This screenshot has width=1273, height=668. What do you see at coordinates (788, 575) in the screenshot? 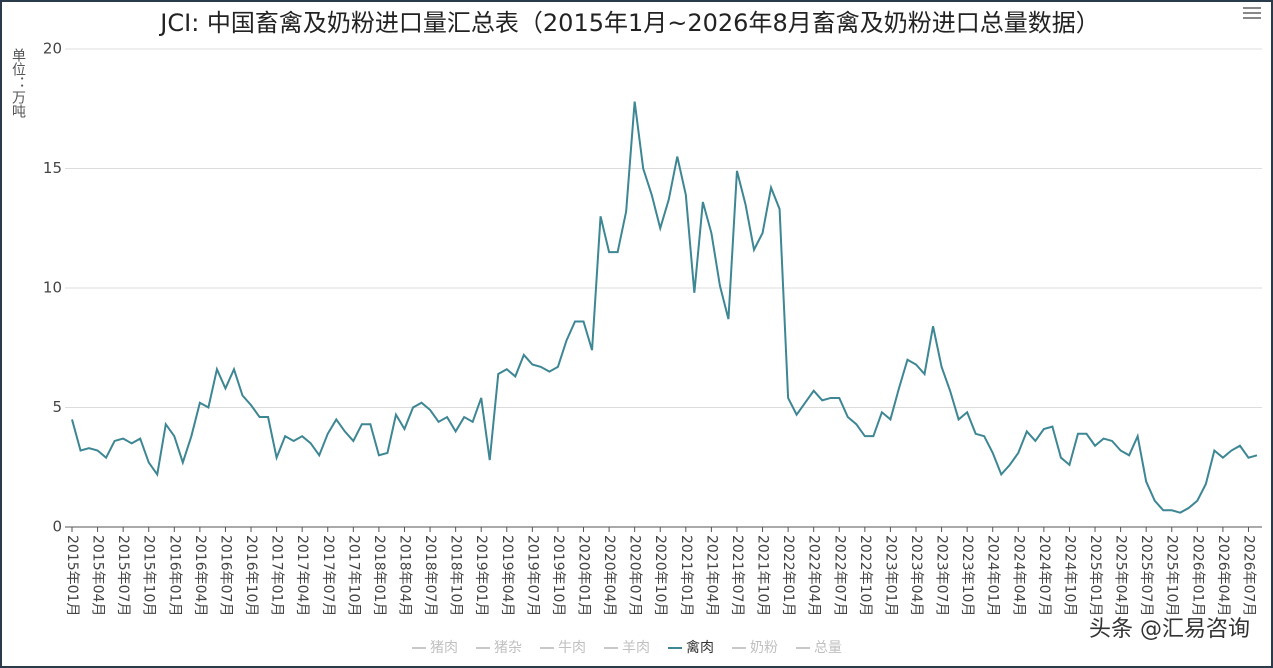
I see `x-tick-label: 2022年01月` at bounding box center [788, 575].